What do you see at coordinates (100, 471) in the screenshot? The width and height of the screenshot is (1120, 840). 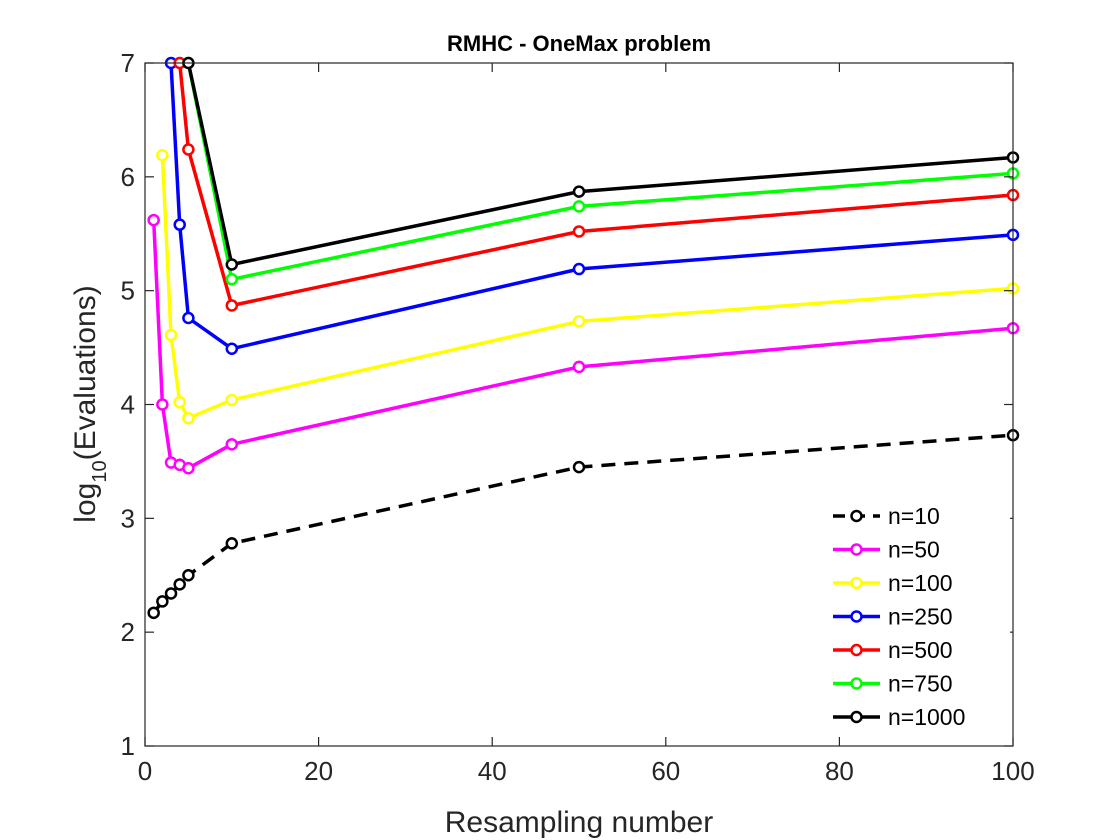 I see `y-axis-label-subscript: 10` at bounding box center [100, 471].